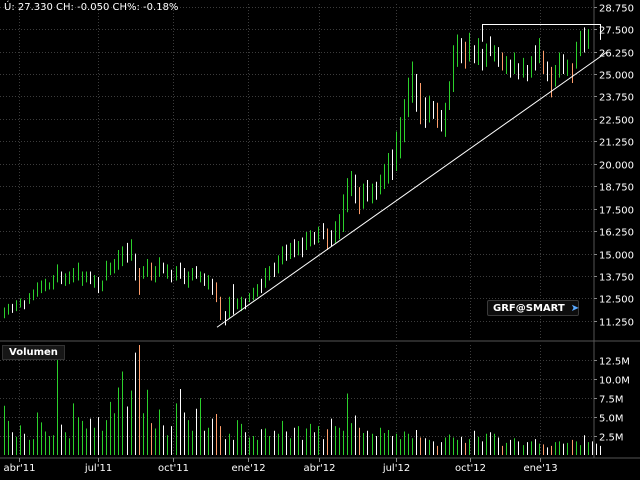 Image resolution: width=640 pixels, height=480 pixels. What do you see at coordinates (540, 468) in the screenshot?
I see `time-tick-label: ene'13` at bounding box center [540, 468].